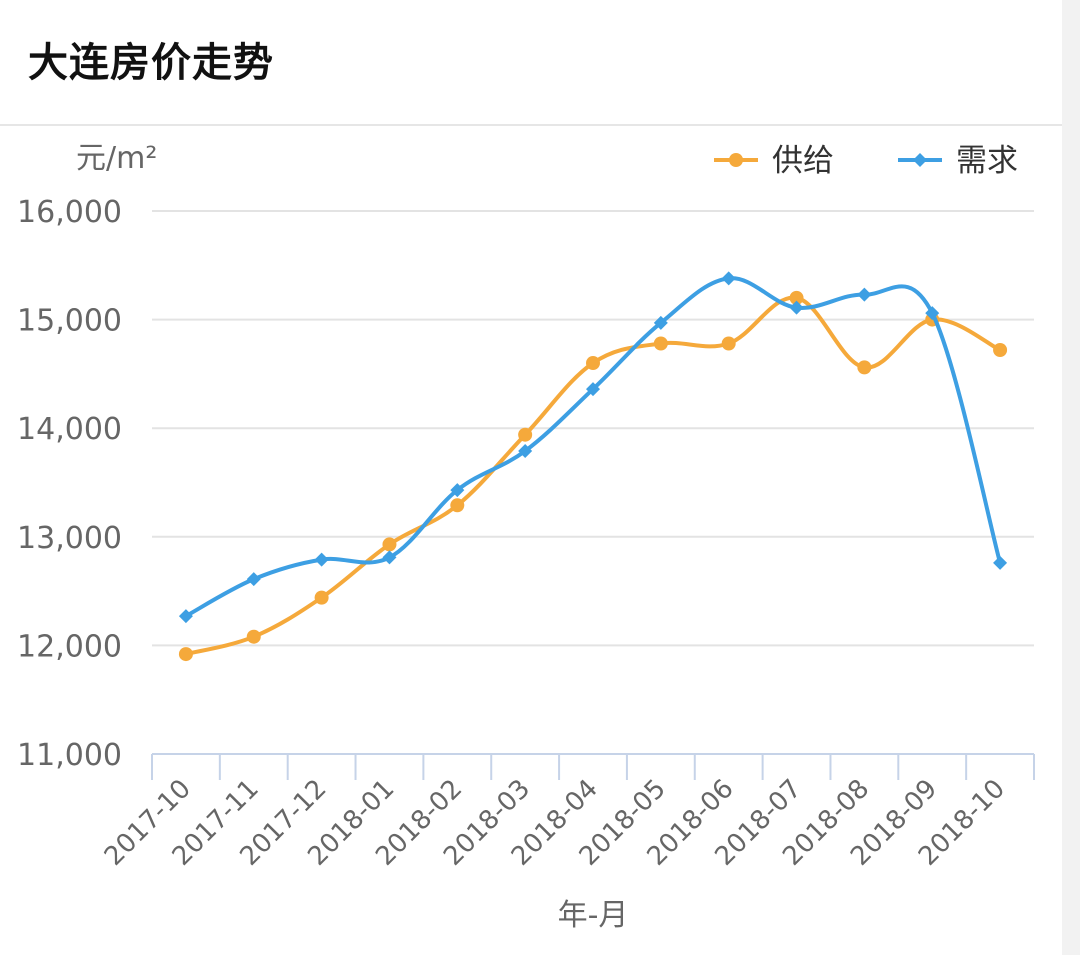 The width and height of the screenshot is (1080, 955). I want to click on y-tick-label: 13,000, so click(69, 538).